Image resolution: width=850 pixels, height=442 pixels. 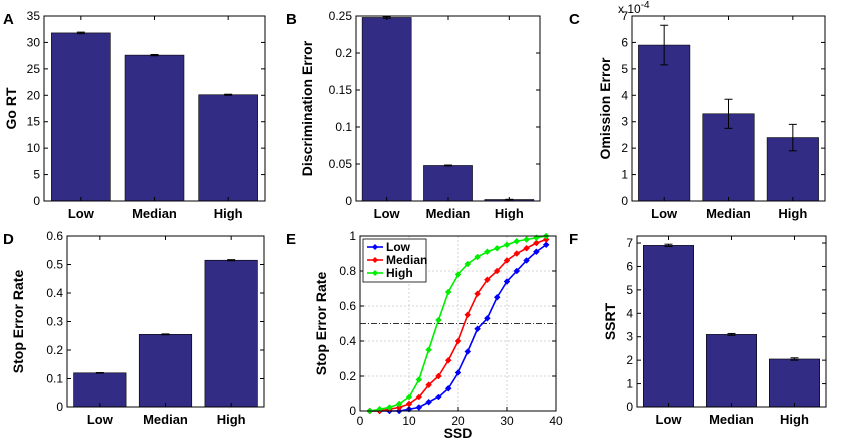 What do you see at coordinates (341, 16) in the screenshot?
I see `y-tick-label: 0.25` at bounding box center [341, 16].